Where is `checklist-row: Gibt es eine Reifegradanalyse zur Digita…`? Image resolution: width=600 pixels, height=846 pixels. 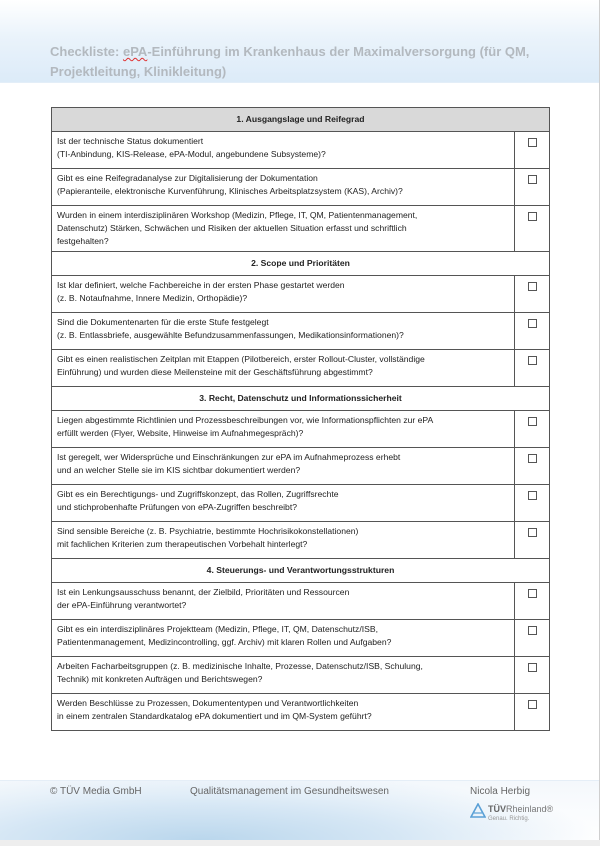
checklist-row: Gibt es eine Reifegradanalyse zur Digita… is located at coordinates (300, 187).